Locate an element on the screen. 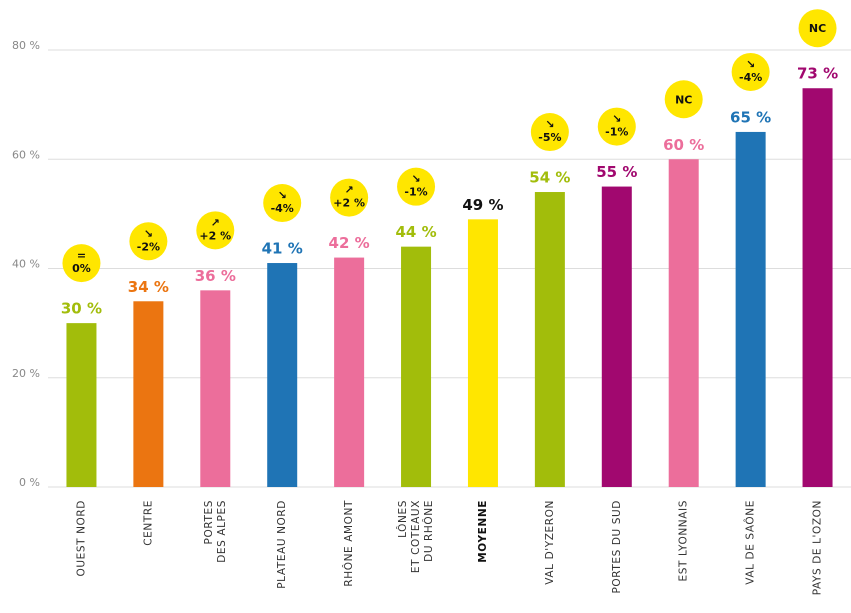 This screenshot has height=613, width=851. x-tick-label: VAL D'YZERON is located at coordinates (550, 542).